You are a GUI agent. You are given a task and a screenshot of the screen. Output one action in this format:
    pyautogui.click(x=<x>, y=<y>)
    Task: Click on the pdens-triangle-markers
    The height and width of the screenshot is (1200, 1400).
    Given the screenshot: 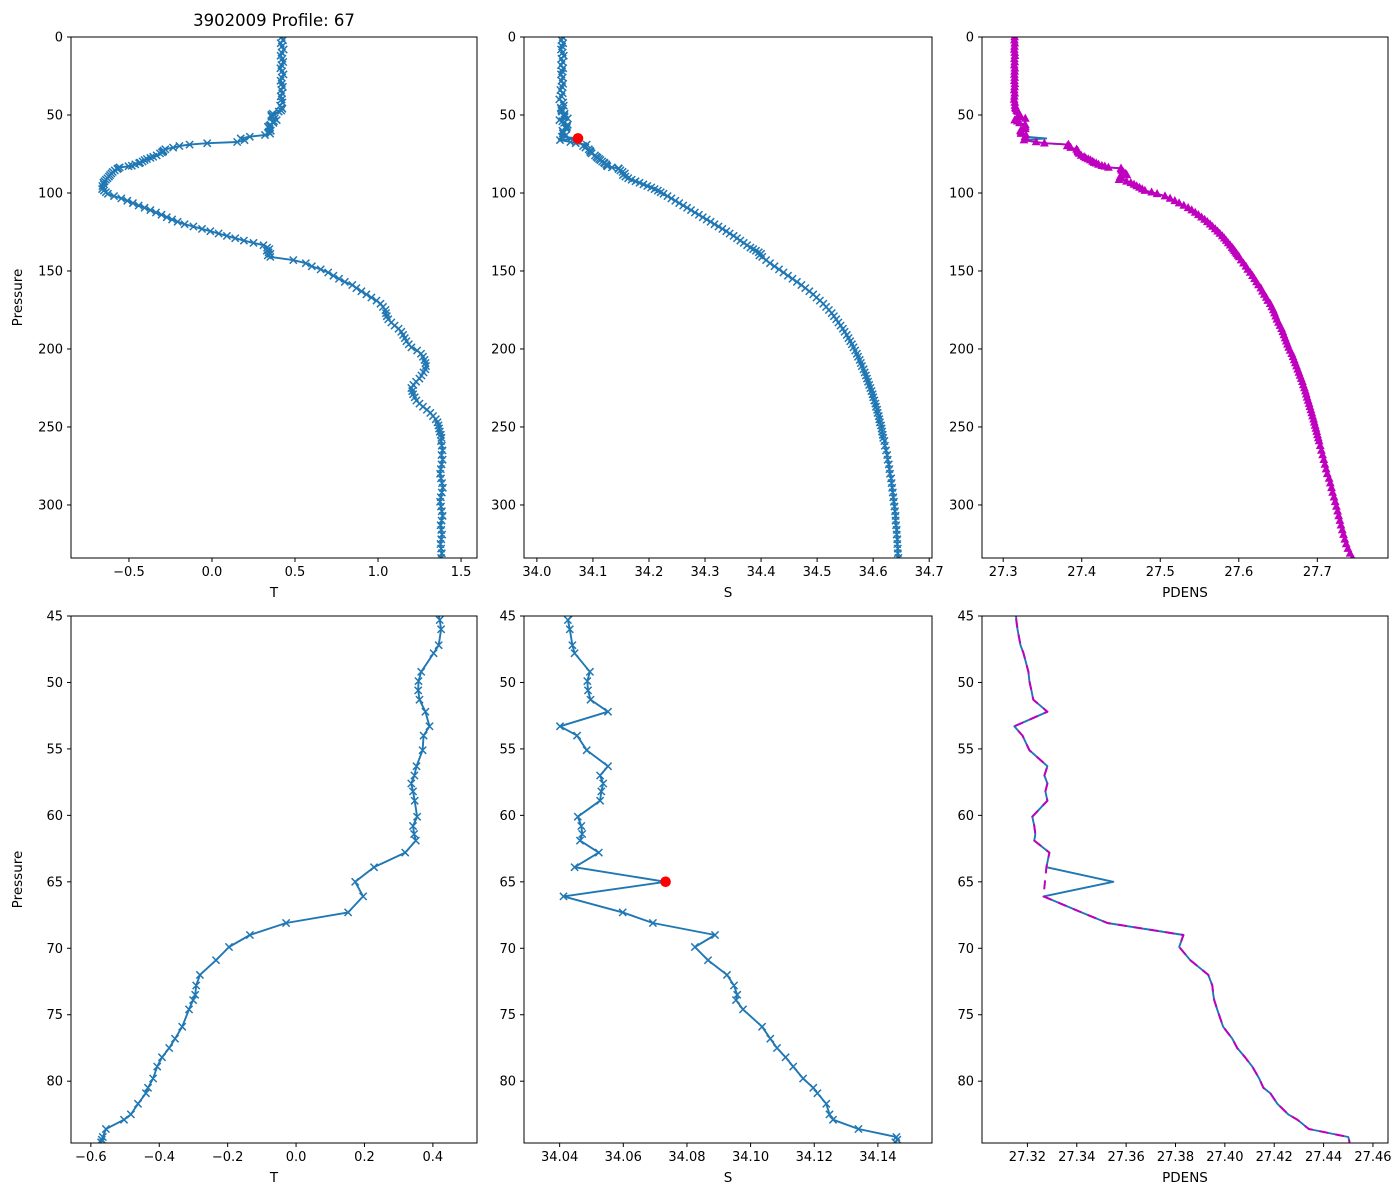 What is the action you would take?
    pyautogui.click(x=1182, y=297)
    